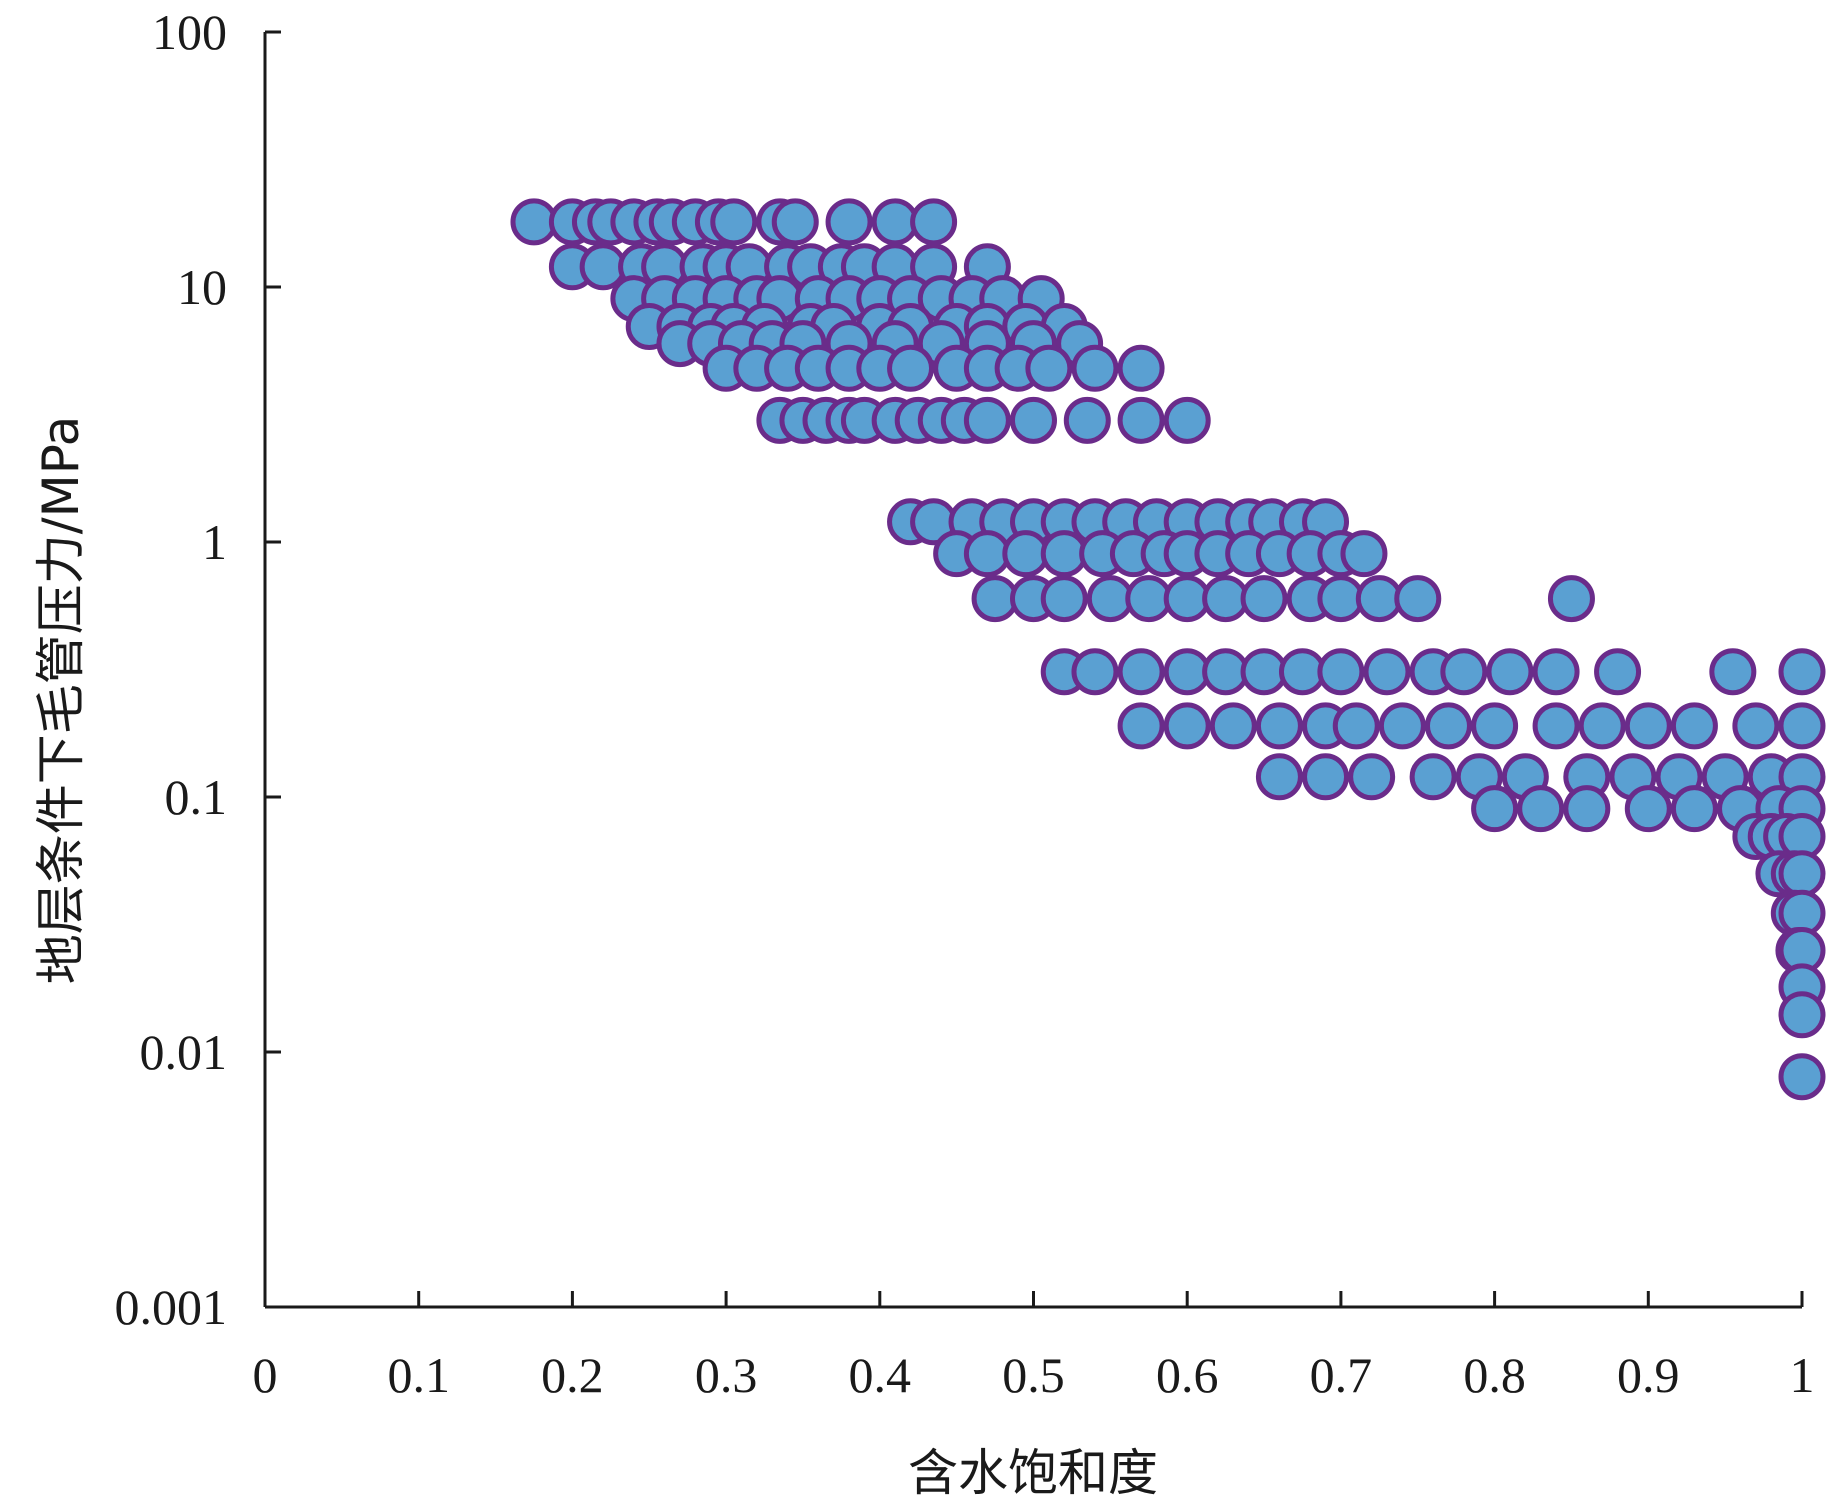  Describe the element at coordinates (265, 1375) in the screenshot. I see `x-tick-label: 0` at that location.